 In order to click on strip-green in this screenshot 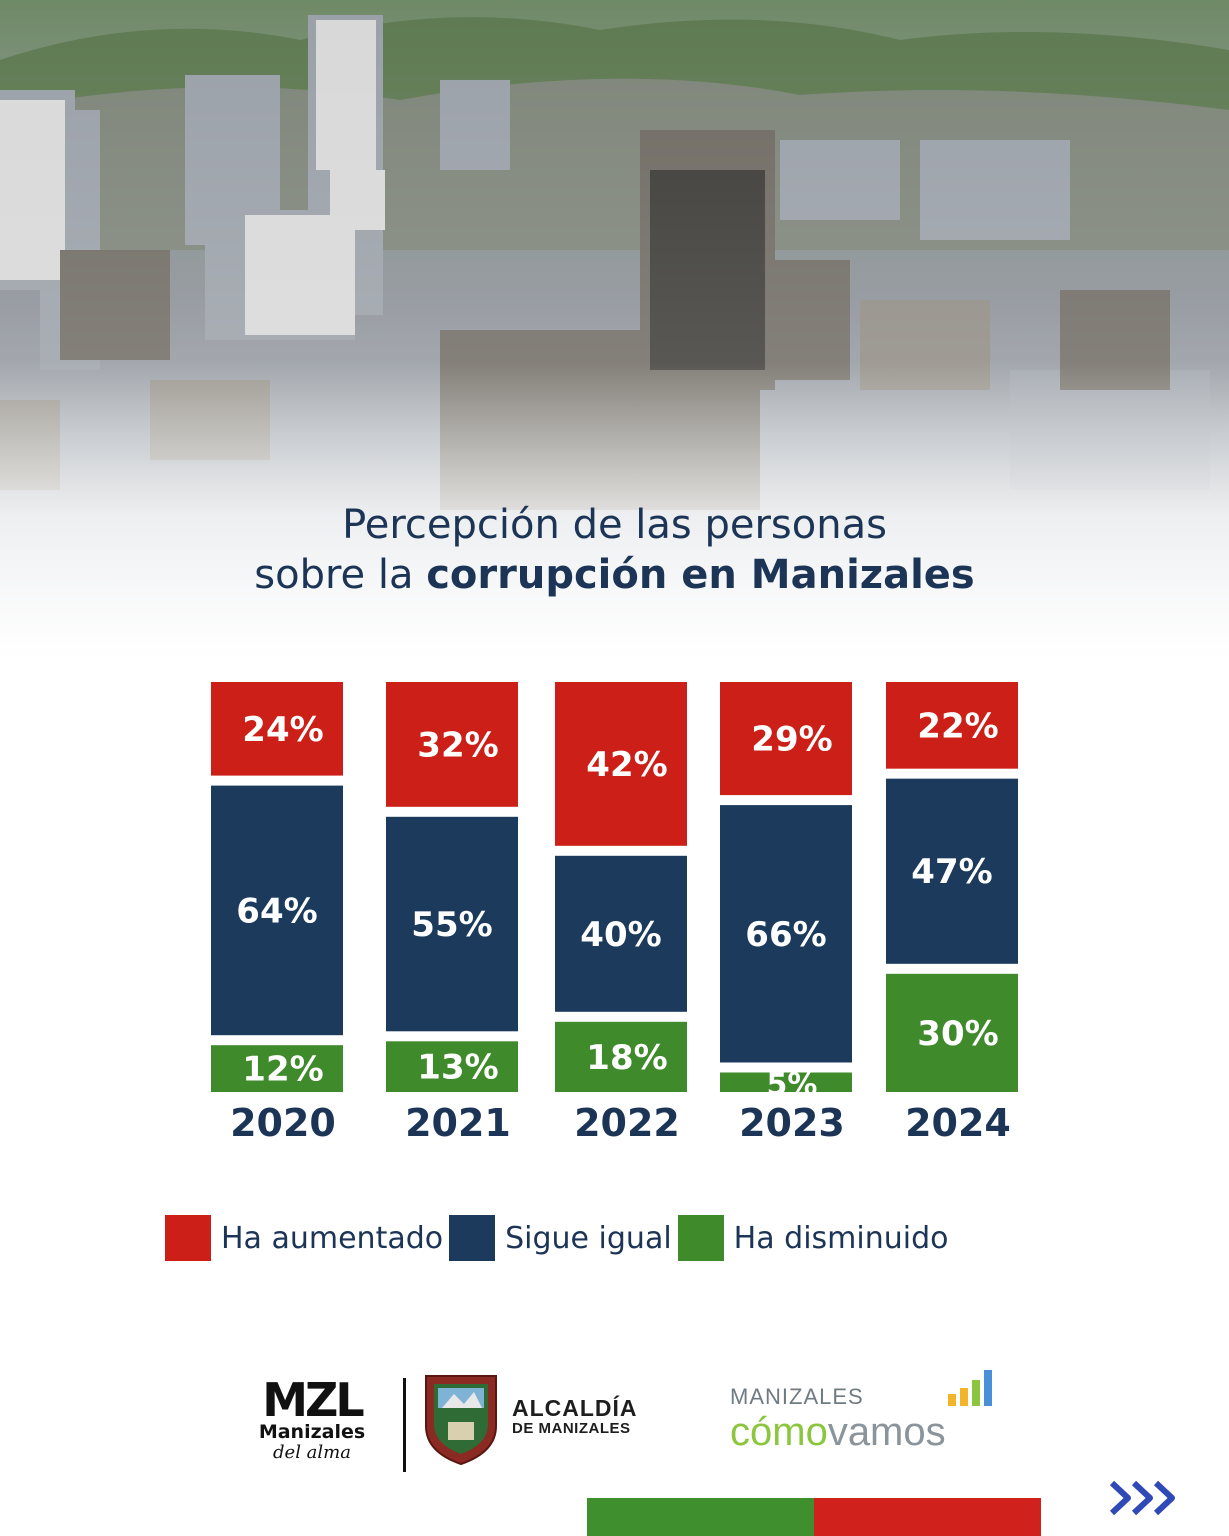, I will do `click(700, 1517)`.